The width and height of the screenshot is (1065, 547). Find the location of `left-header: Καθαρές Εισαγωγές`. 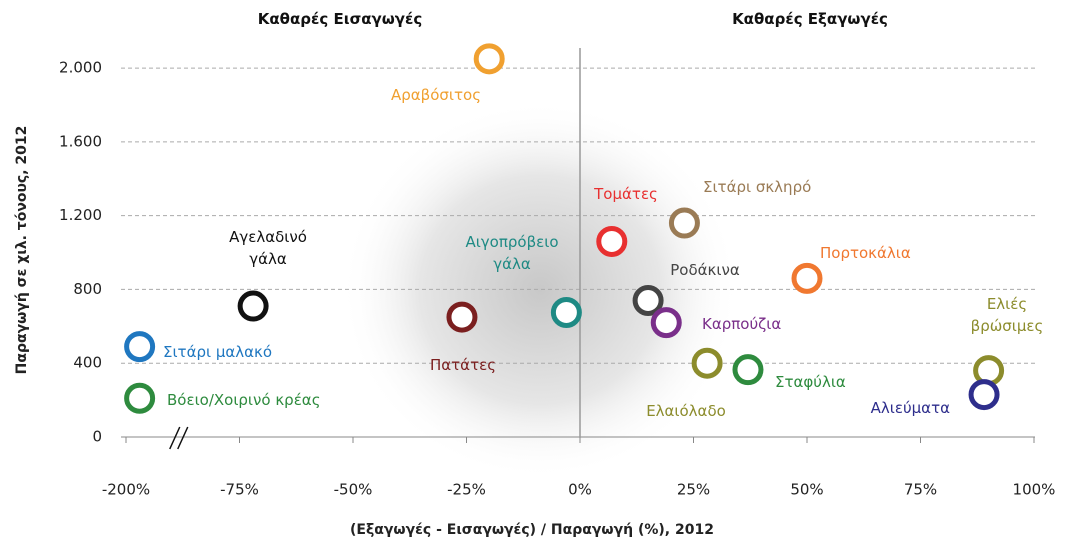

left-header: Καθαρές Εισαγωγές is located at coordinates (340, 19).